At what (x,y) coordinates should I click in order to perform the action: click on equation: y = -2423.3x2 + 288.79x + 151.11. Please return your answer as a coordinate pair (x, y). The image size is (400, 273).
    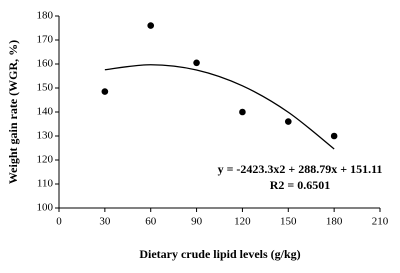
    Looking at the image, I should click on (300, 169).